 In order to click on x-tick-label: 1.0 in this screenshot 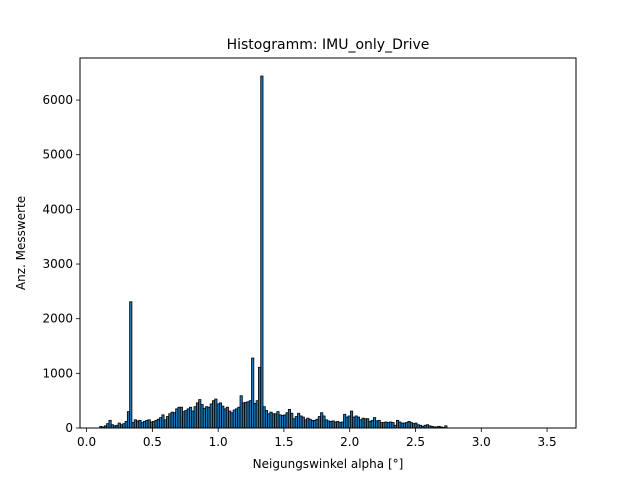, I will do `click(218, 442)`.